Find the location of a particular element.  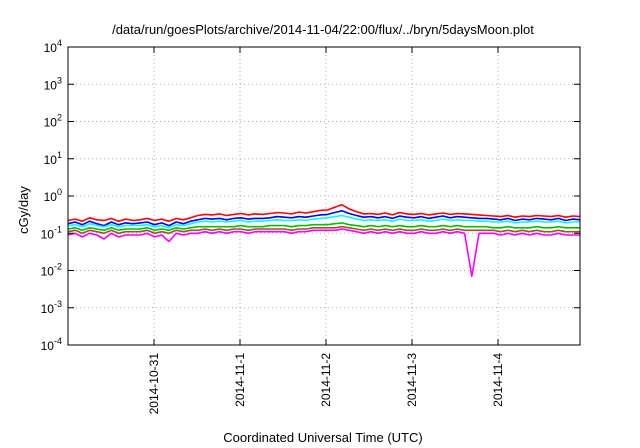

y-tick-label: 10⁻² is located at coordinates (51, 270).